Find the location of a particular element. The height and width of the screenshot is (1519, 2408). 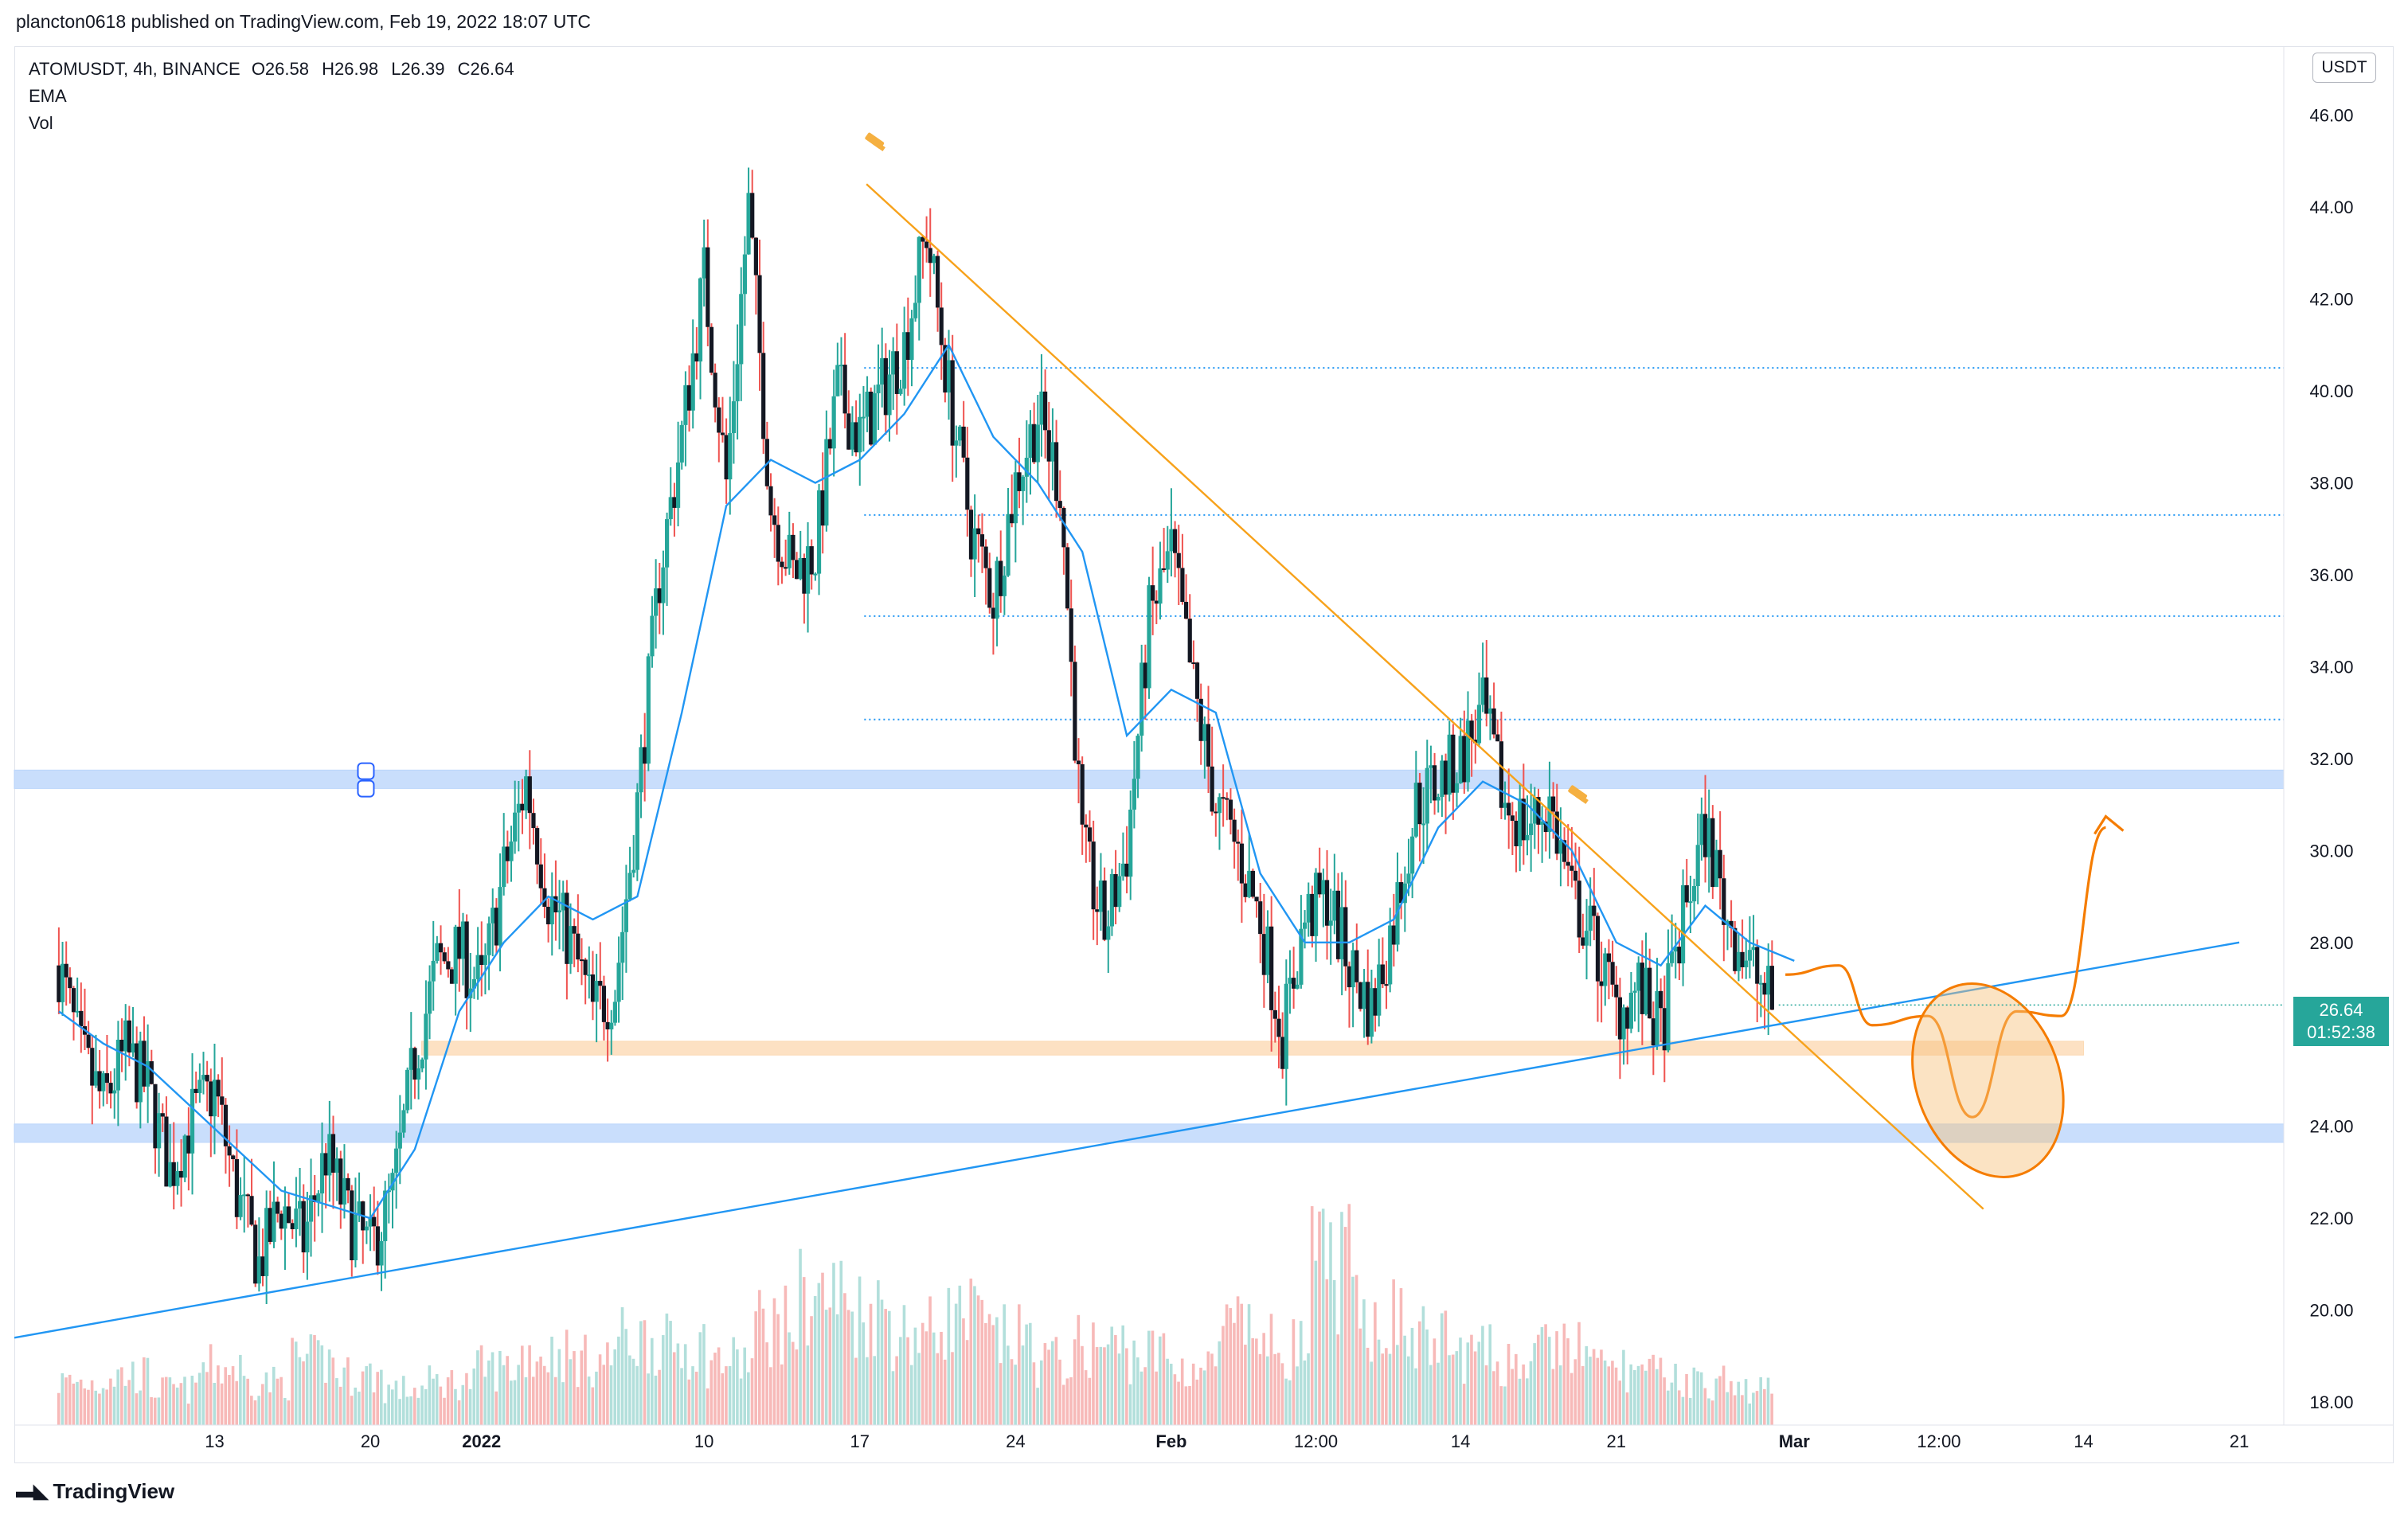

time-tick-label: 17 is located at coordinates (860, 1441).